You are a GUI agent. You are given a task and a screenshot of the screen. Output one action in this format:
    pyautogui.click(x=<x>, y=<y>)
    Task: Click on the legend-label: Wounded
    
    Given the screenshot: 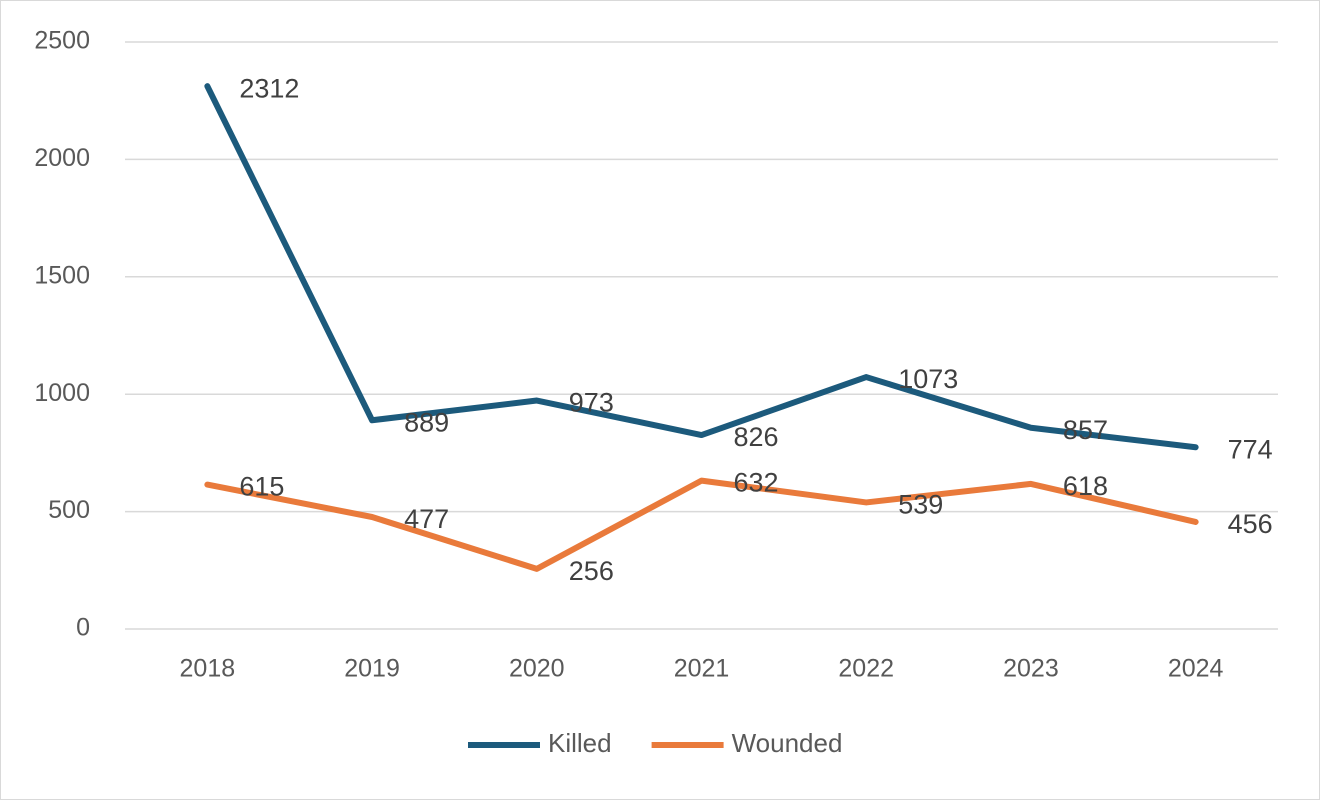 What is the action you would take?
    pyautogui.click(x=787, y=743)
    